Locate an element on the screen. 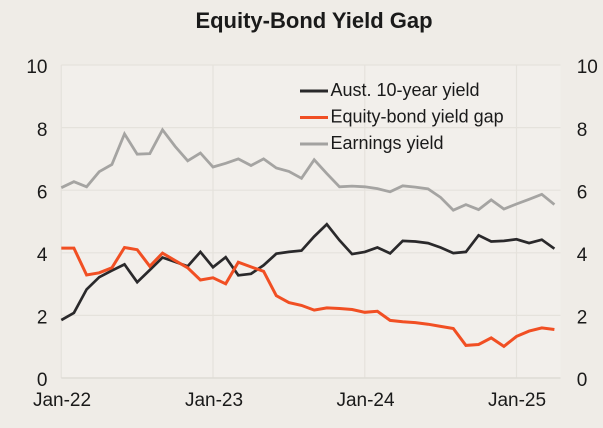  svg-text: Jan-24 is located at coordinates (365, 400).